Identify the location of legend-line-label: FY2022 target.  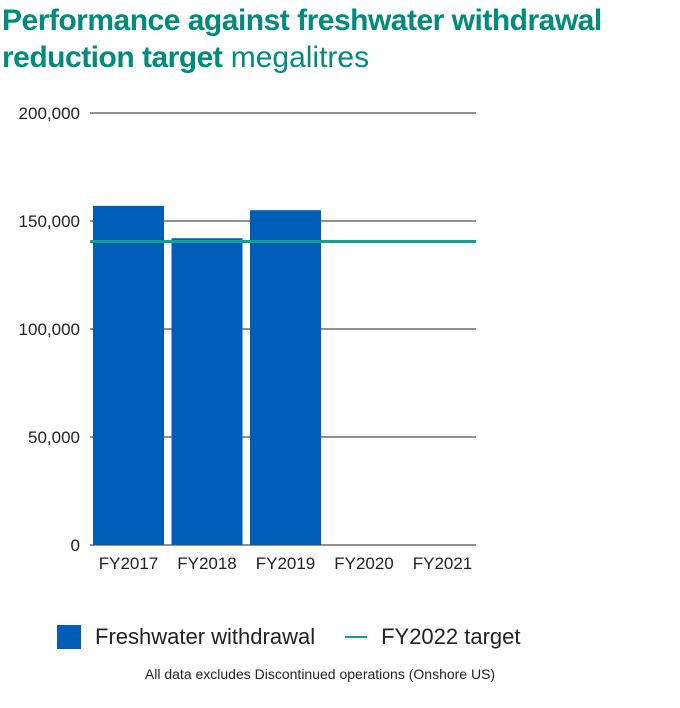
(451, 636).